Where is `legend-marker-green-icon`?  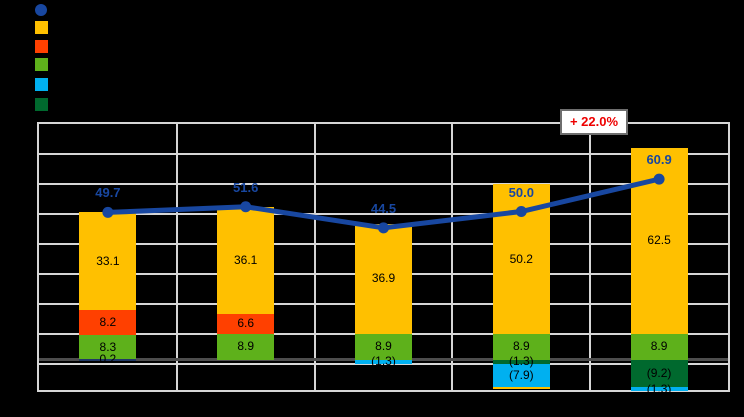
legend-marker-green-icon is located at coordinates (41, 64).